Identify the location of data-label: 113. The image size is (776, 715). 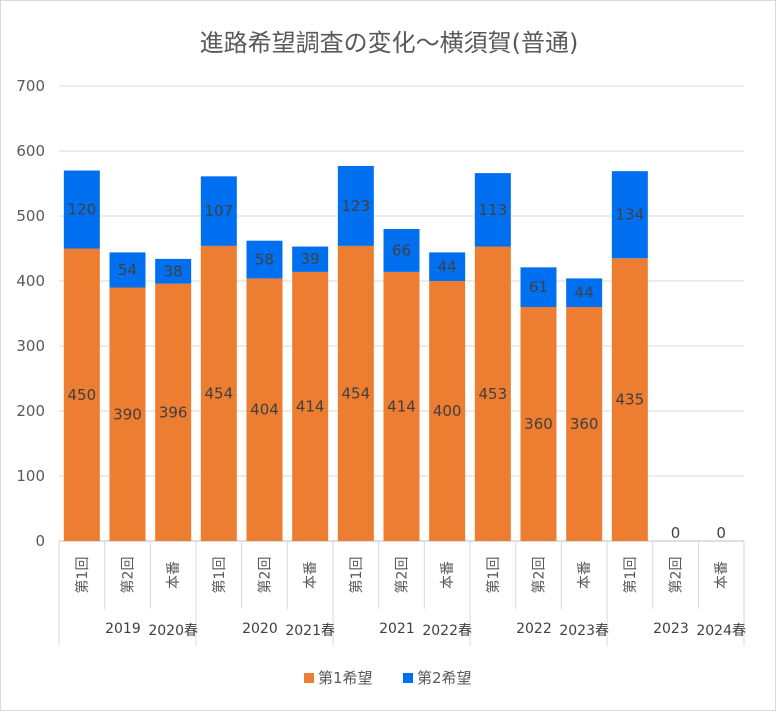
(493, 210).